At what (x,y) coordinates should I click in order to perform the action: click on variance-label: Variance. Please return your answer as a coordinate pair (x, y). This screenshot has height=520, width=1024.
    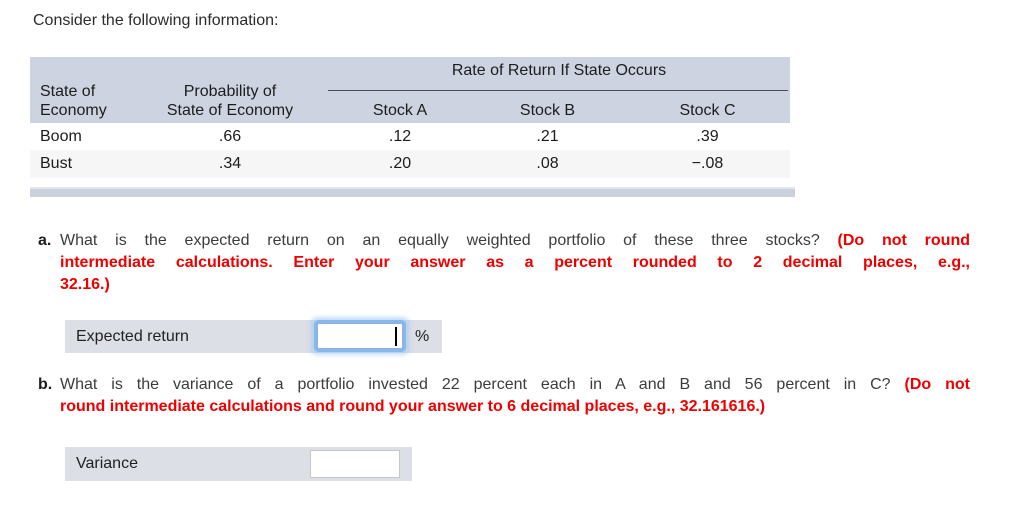
    Looking at the image, I should click on (107, 463).